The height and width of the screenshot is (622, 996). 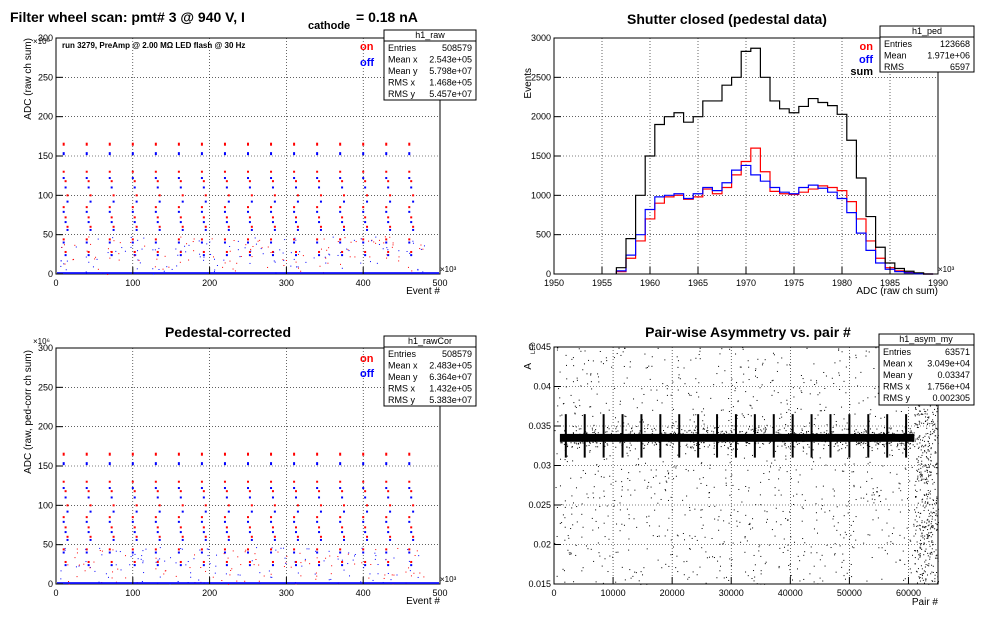 What do you see at coordinates (430, 35) in the screenshot?
I see `raw-stats-name: h1_raw` at bounding box center [430, 35].